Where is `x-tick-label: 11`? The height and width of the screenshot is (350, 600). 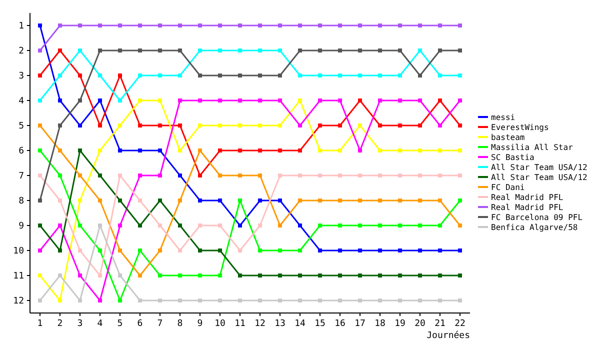
x-tick-label: 11 is located at coordinates (240, 324).